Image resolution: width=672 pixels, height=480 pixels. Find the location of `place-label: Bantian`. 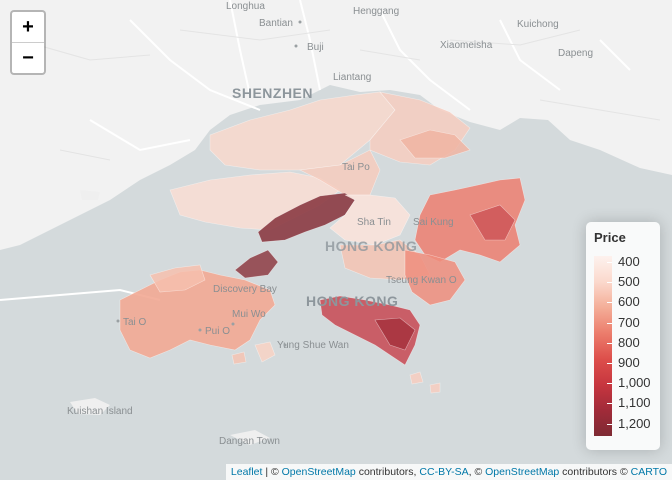

place-label: Bantian is located at coordinates (276, 23).